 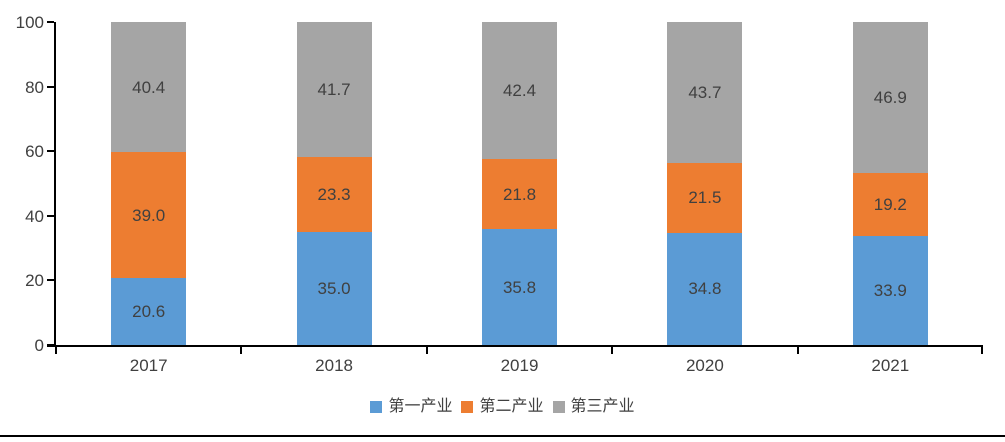 I want to click on chart-legend: 第一产业 第二产业 第三产业, so click(x=502, y=407).